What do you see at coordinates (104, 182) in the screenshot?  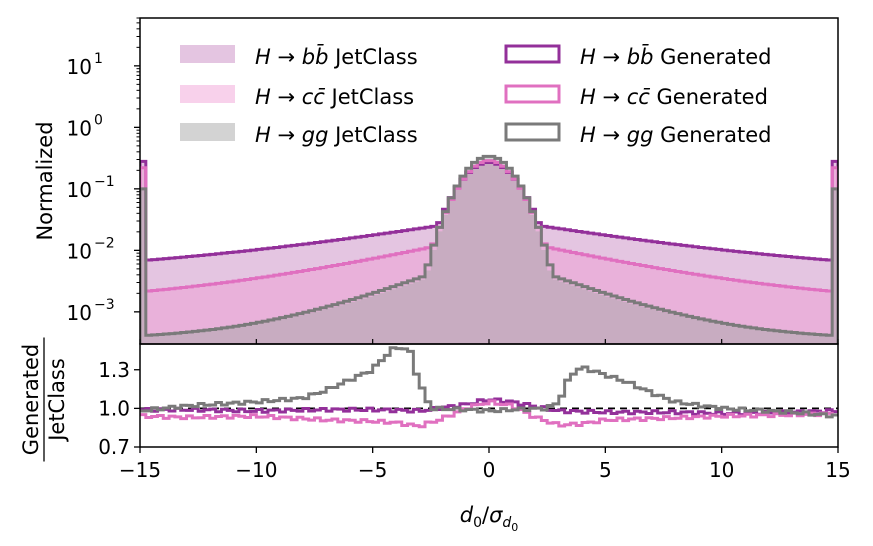 I see `y-tick-exp-main-2: −1` at bounding box center [104, 182].